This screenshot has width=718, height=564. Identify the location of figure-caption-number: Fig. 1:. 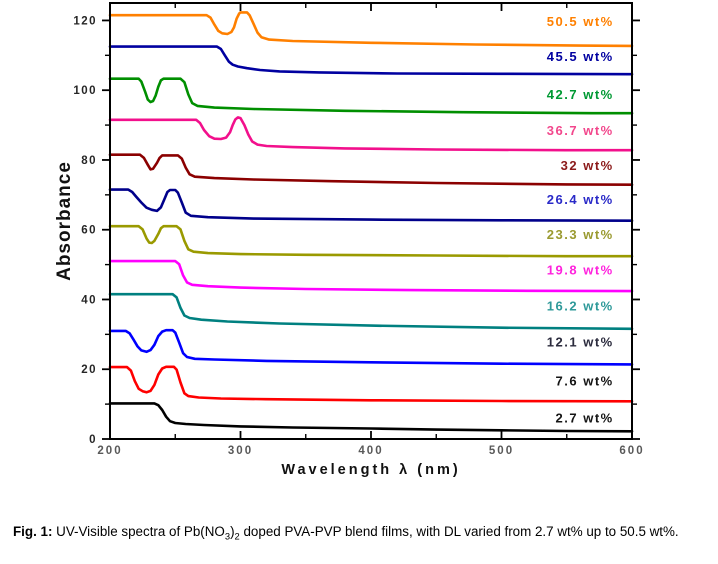
(33, 531).